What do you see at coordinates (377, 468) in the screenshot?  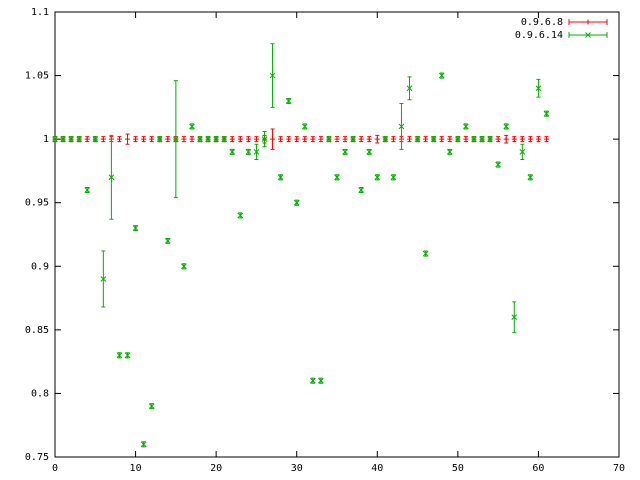 I see `x-tick-label: 40` at bounding box center [377, 468].